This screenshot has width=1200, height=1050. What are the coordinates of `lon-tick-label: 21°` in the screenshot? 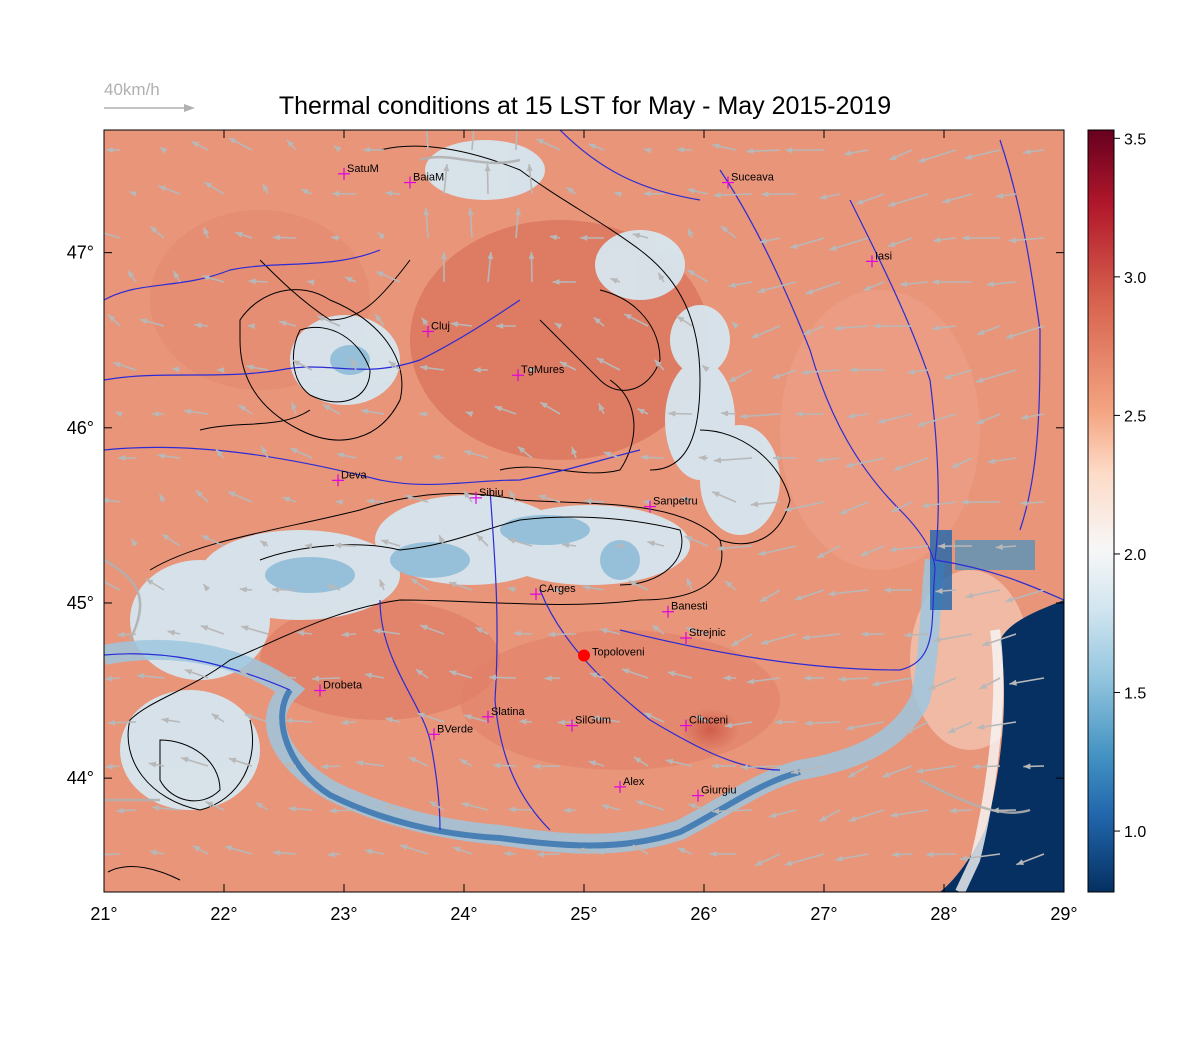 It's located at (103, 914).